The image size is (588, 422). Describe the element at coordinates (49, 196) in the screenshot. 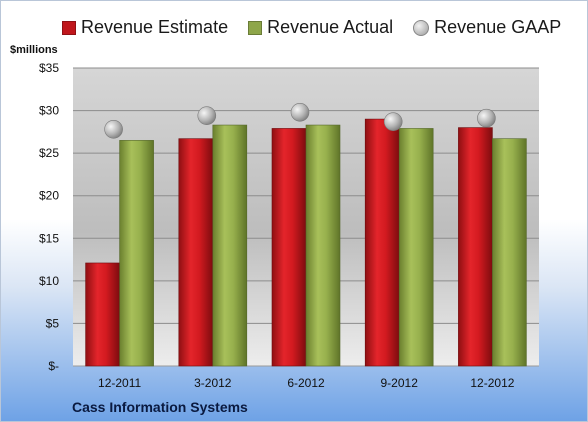

I see `y-tick-label: $20` at that location.